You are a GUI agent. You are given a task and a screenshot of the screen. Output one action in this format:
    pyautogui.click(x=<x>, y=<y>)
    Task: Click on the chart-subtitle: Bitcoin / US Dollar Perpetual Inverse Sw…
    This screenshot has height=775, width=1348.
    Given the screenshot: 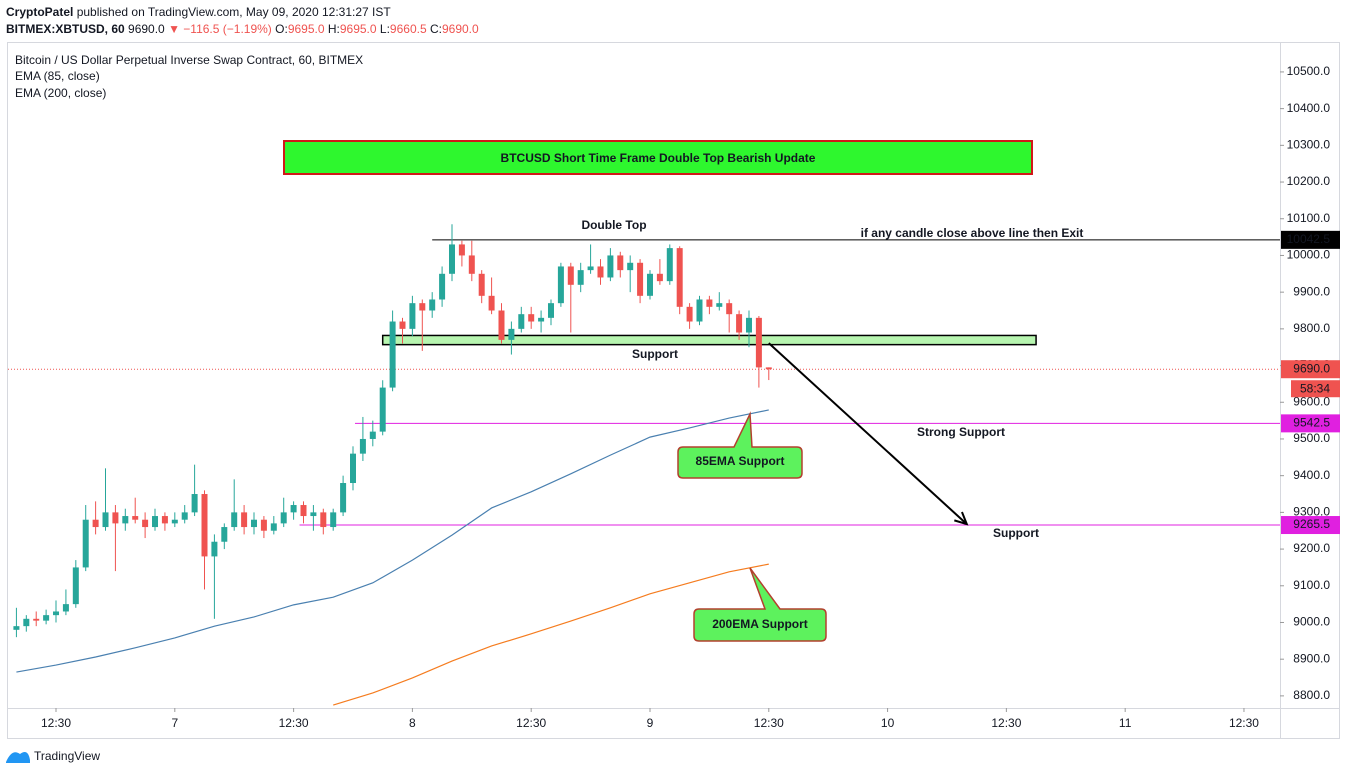 What is the action you would take?
    pyautogui.click(x=189, y=60)
    